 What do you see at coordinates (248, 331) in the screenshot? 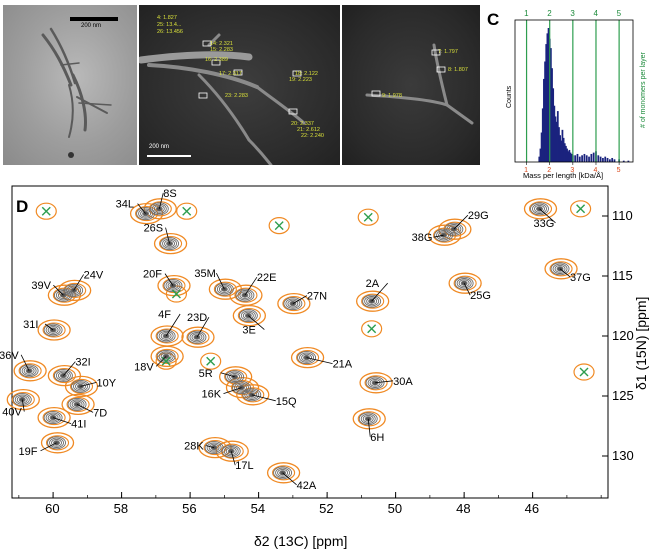
I see `peak-label: 3E` at bounding box center [248, 331].